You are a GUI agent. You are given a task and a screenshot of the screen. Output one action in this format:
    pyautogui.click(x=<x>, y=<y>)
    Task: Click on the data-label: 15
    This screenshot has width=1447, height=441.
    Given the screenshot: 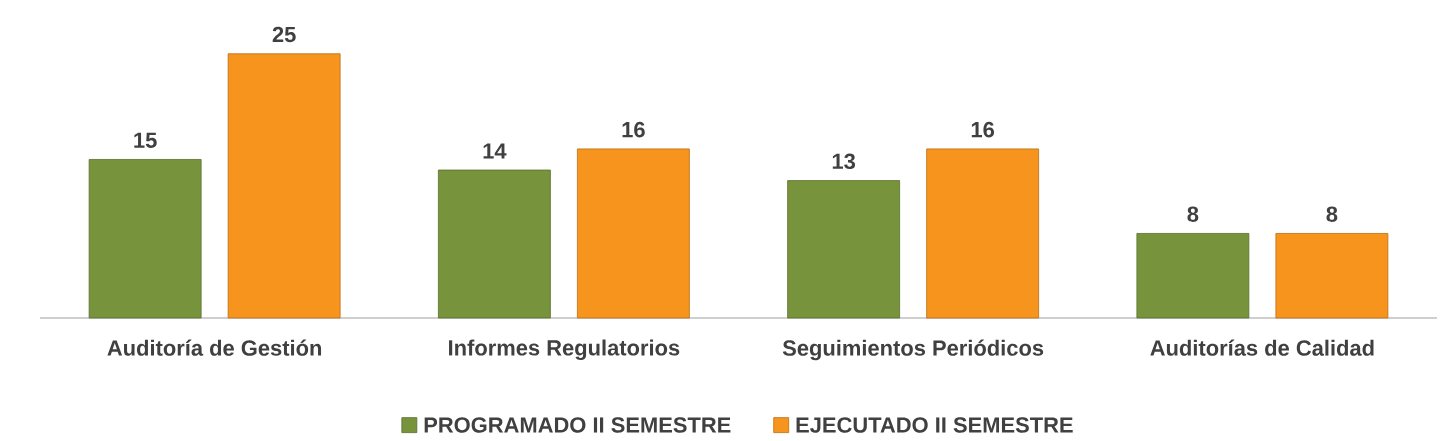 What is the action you would take?
    pyautogui.click(x=145, y=140)
    